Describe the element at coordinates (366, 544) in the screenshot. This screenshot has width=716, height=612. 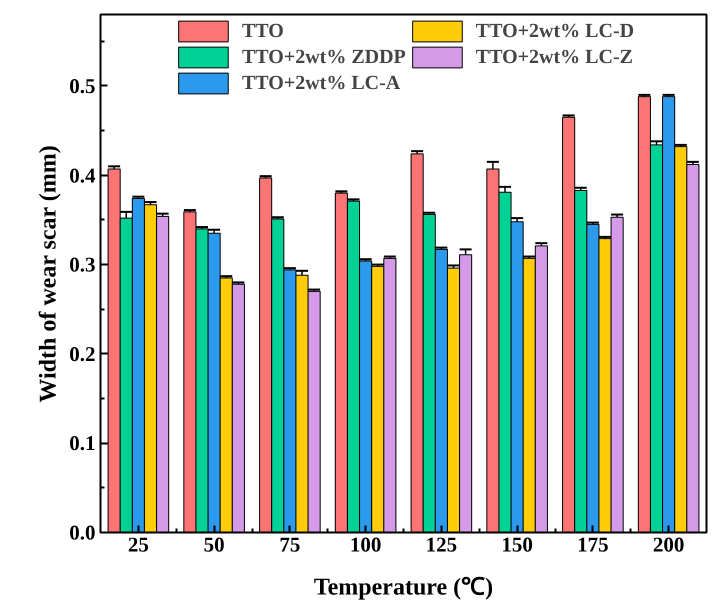
I see `x-tick-label: 100` at that location.